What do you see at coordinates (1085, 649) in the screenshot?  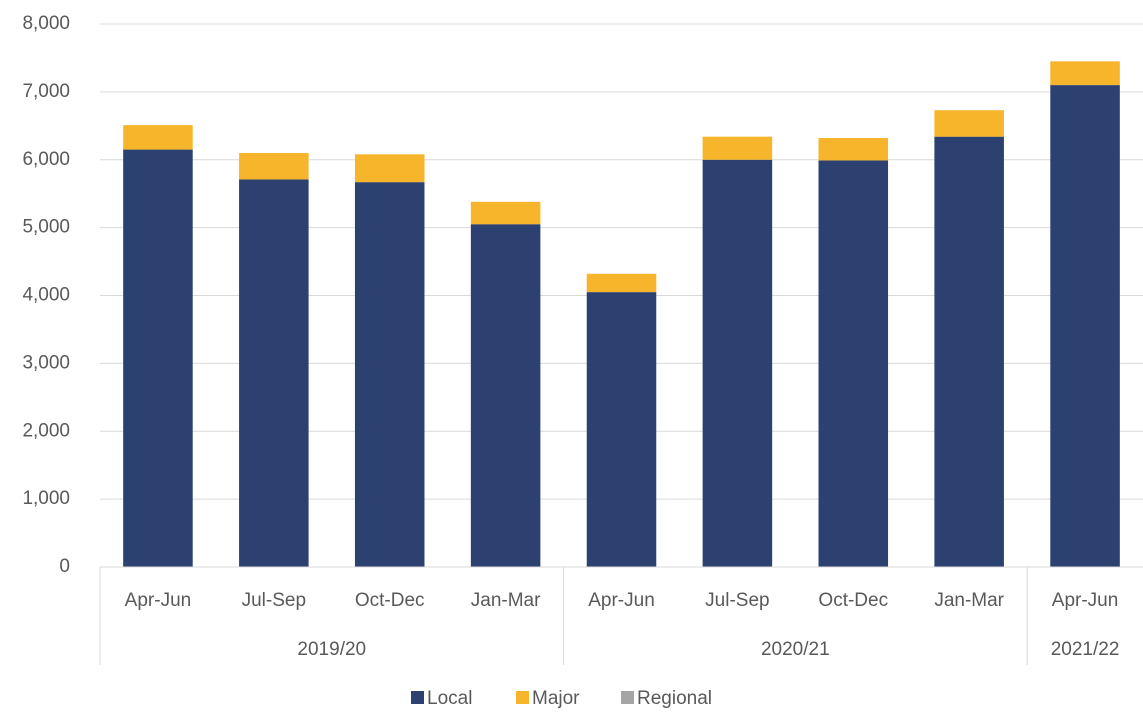 I see `group-label: 2021/22` at bounding box center [1085, 649].